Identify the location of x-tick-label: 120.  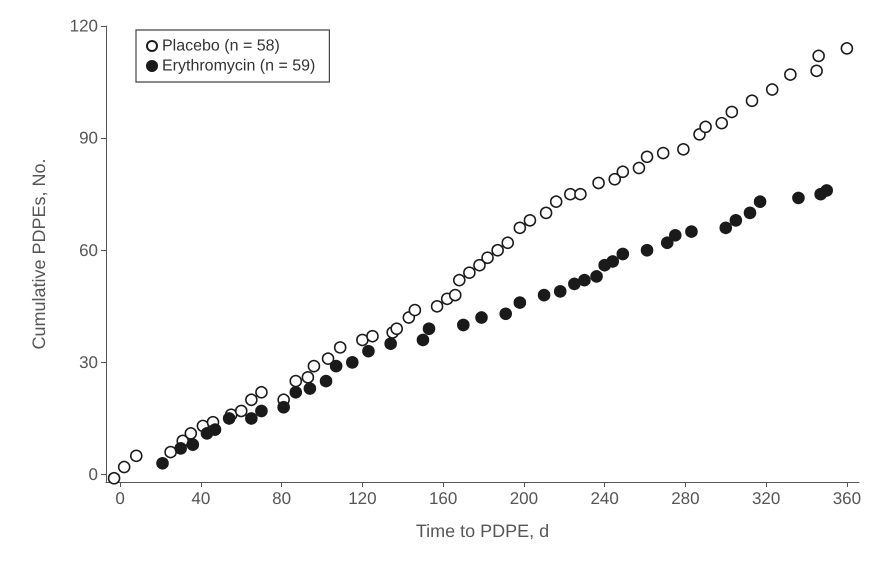
(362, 498).